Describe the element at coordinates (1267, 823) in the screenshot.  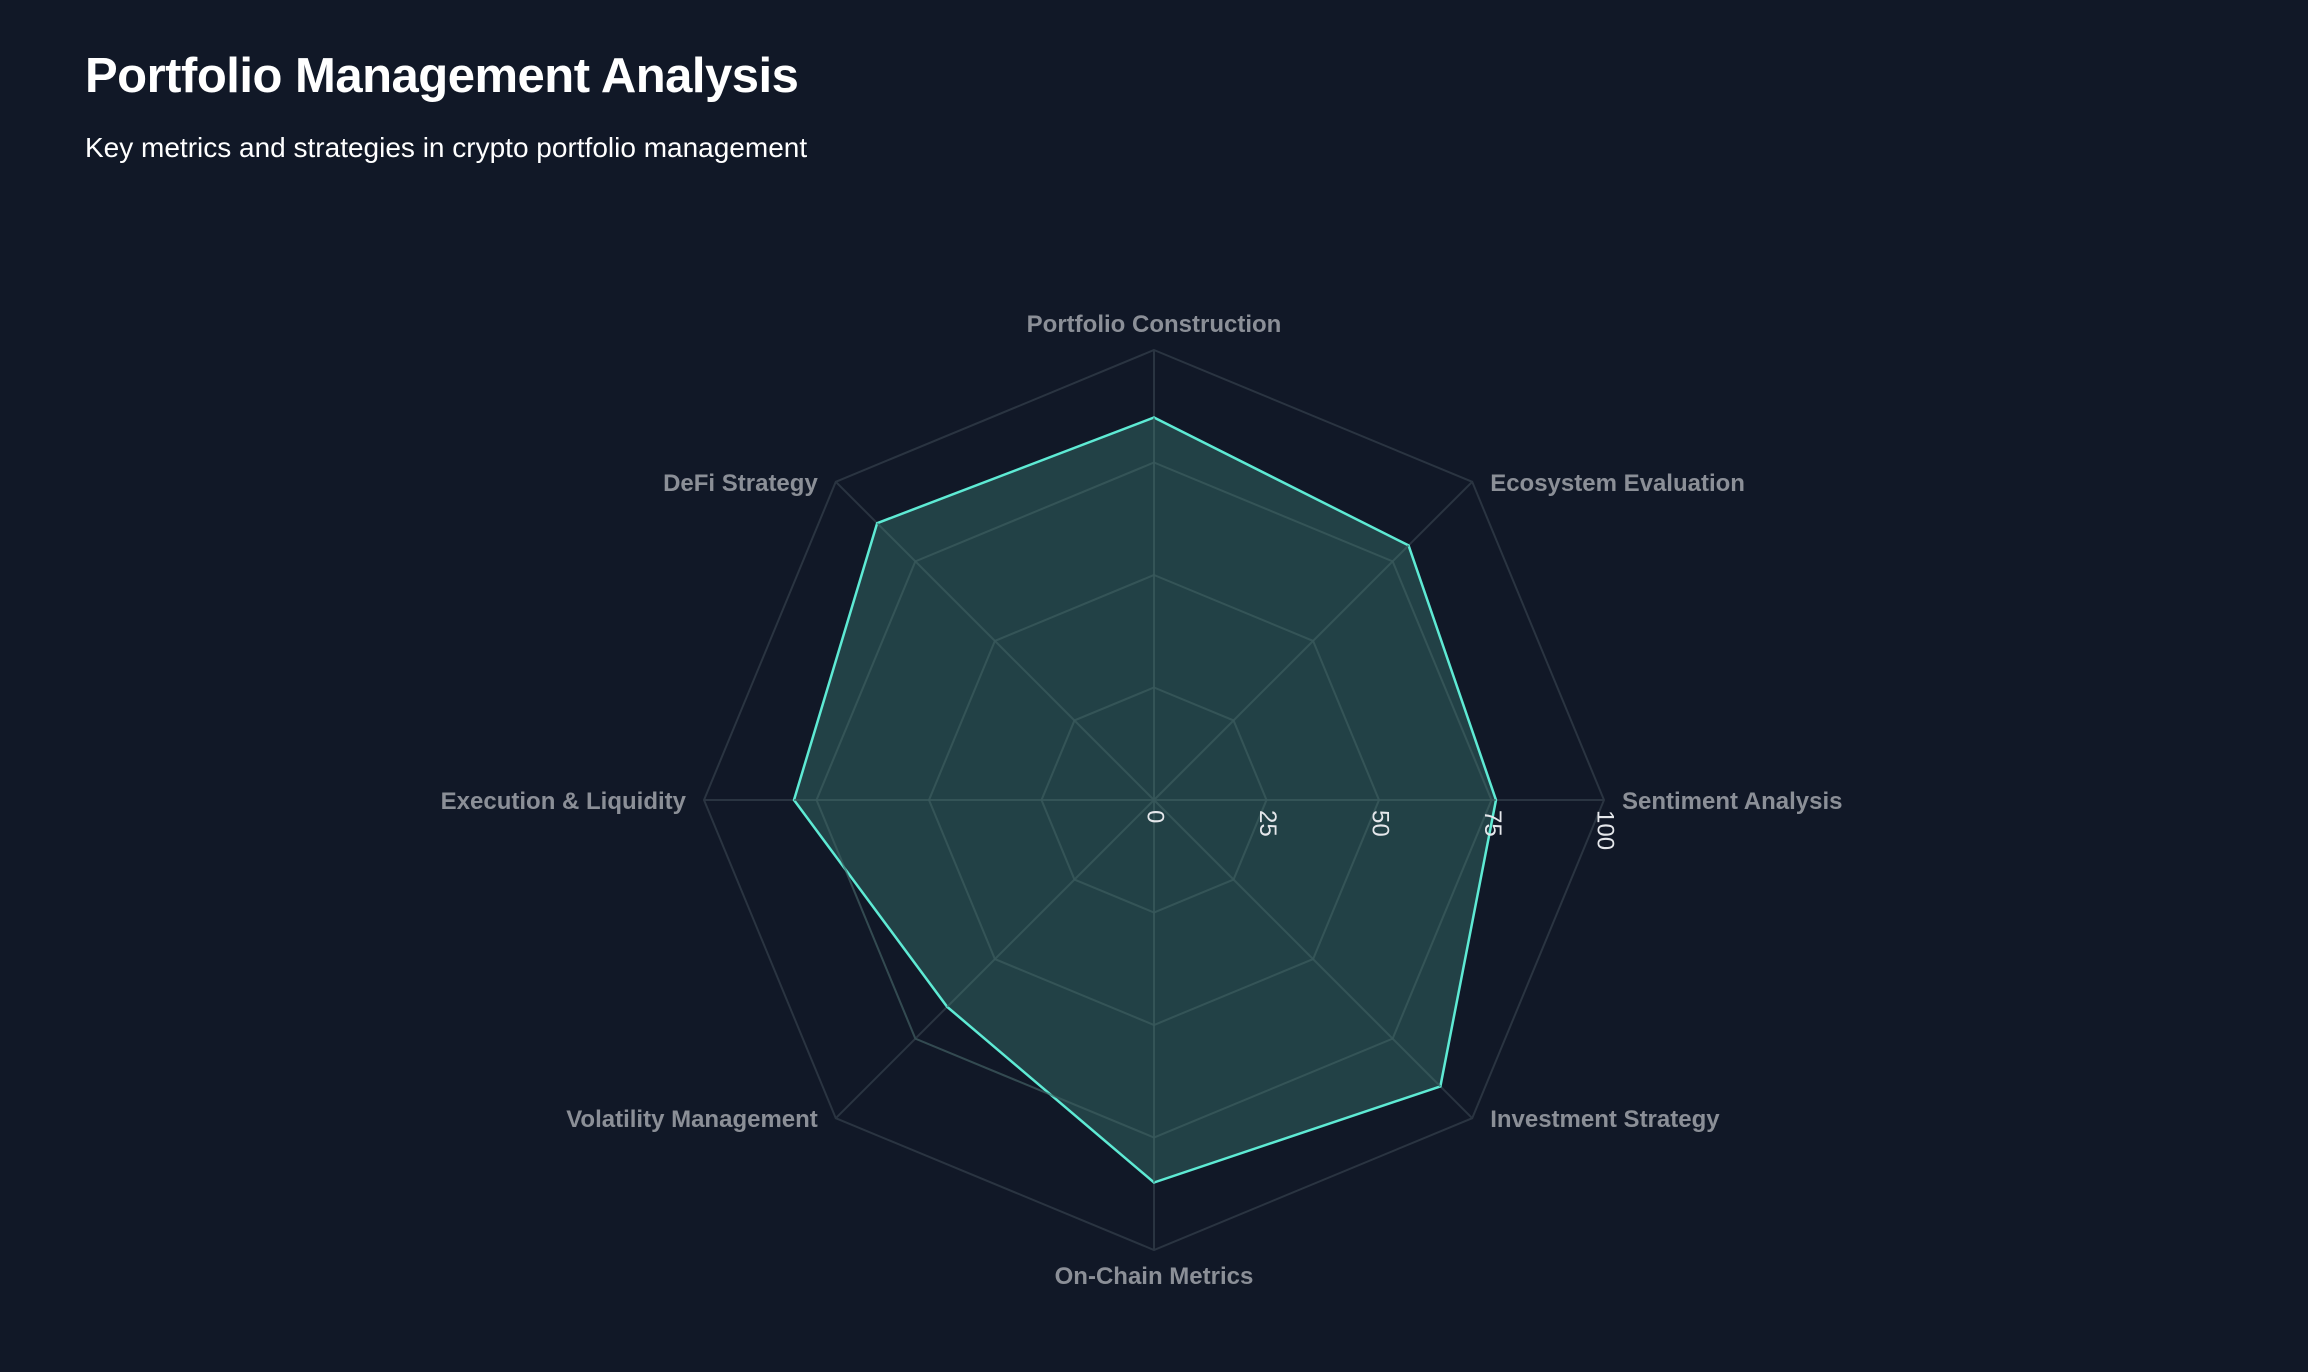
I see `tick-label-25: 25` at that location.